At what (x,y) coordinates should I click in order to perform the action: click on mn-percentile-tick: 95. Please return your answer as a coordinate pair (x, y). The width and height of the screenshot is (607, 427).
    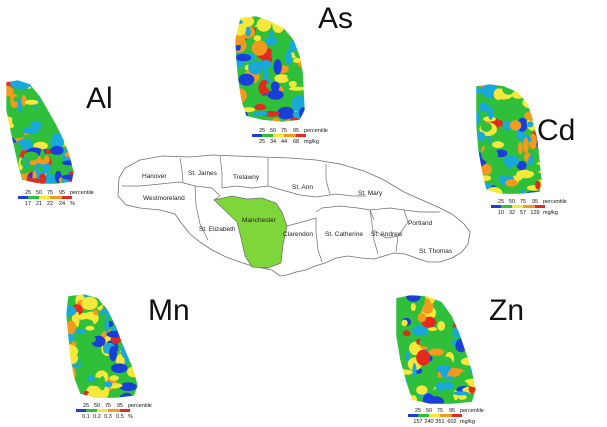
    Looking at the image, I should click on (120, 406).